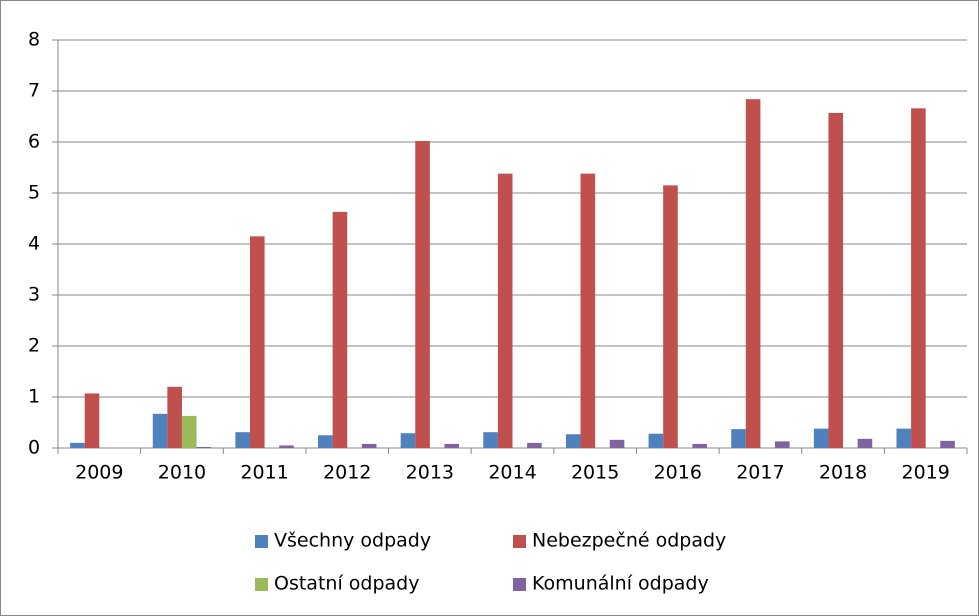 The width and height of the screenshot is (979, 616). What do you see at coordinates (182, 473) in the screenshot?
I see `x-tick-label: 2010` at bounding box center [182, 473].